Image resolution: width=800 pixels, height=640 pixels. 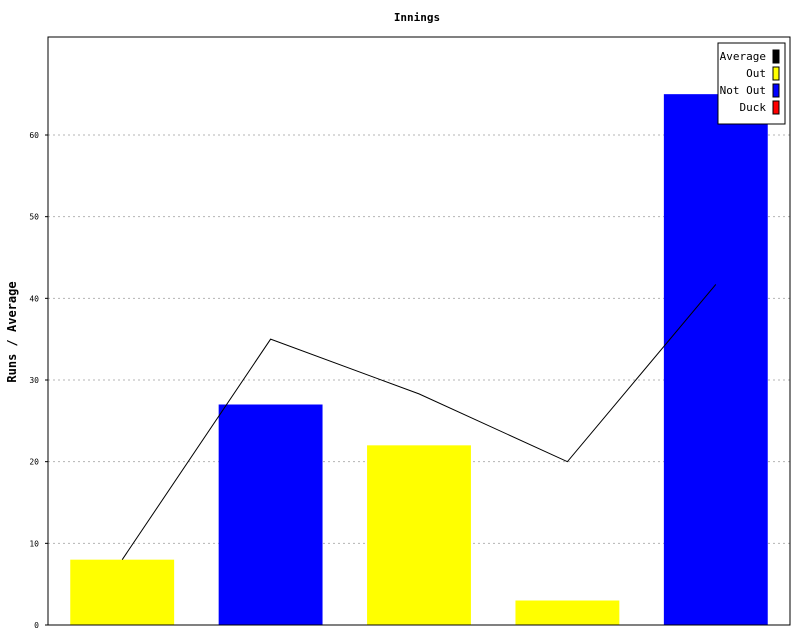 What do you see at coordinates (417, 17) in the screenshot?
I see `chart-title: Innings` at bounding box center [417, 17].